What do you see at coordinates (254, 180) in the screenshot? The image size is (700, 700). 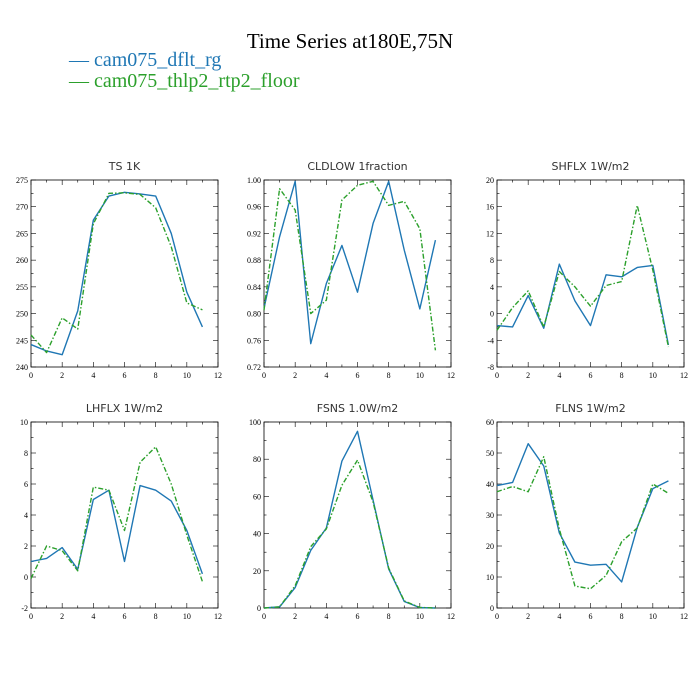 I see `y-tick-label: 1.00` at bounding box center [254, 180].